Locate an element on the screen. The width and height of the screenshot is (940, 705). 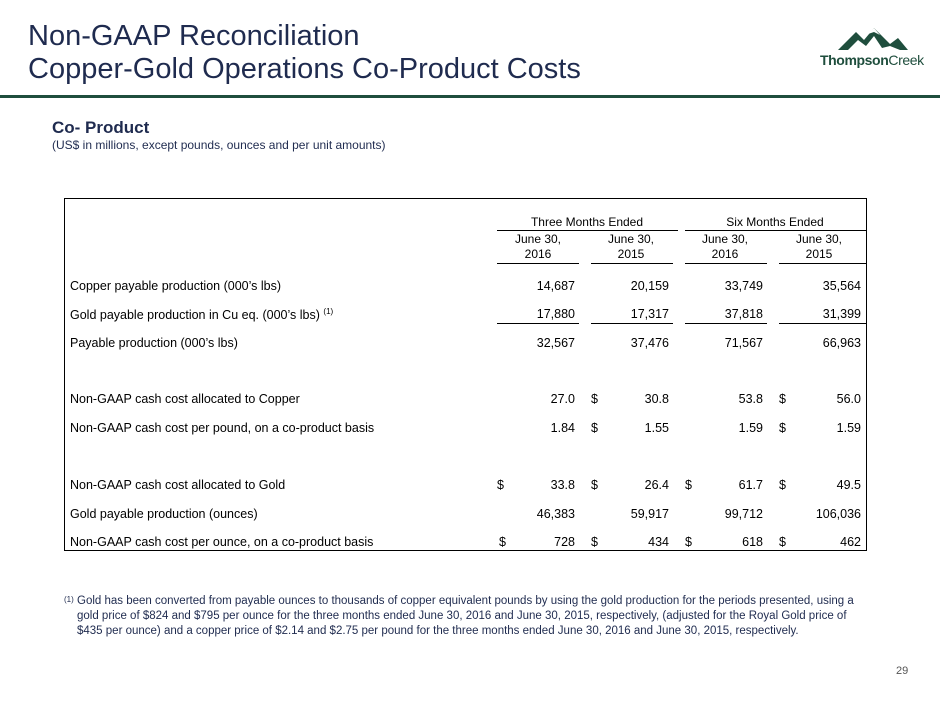
company-logo: ThompsonCreek is located at coordinates (874, 52).